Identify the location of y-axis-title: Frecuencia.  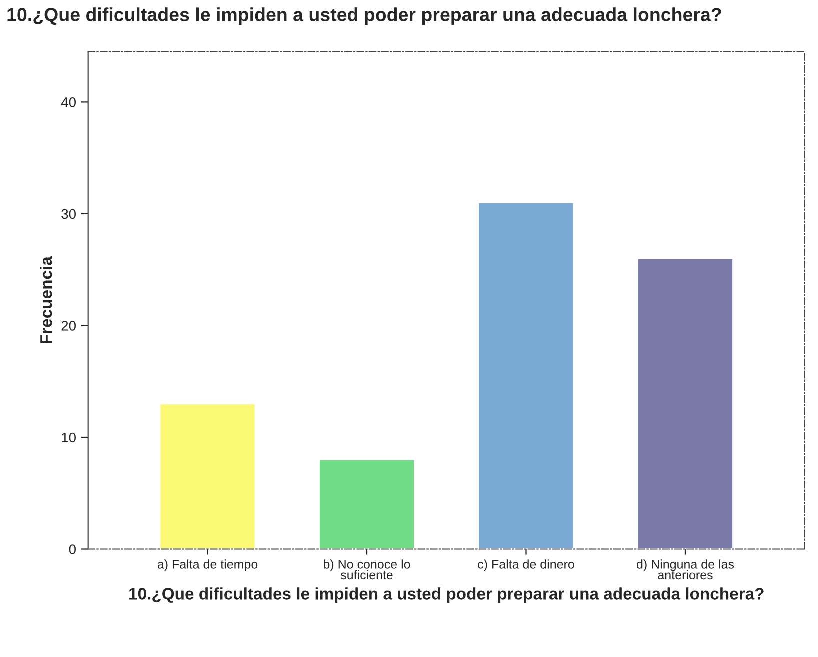
(46, 300).